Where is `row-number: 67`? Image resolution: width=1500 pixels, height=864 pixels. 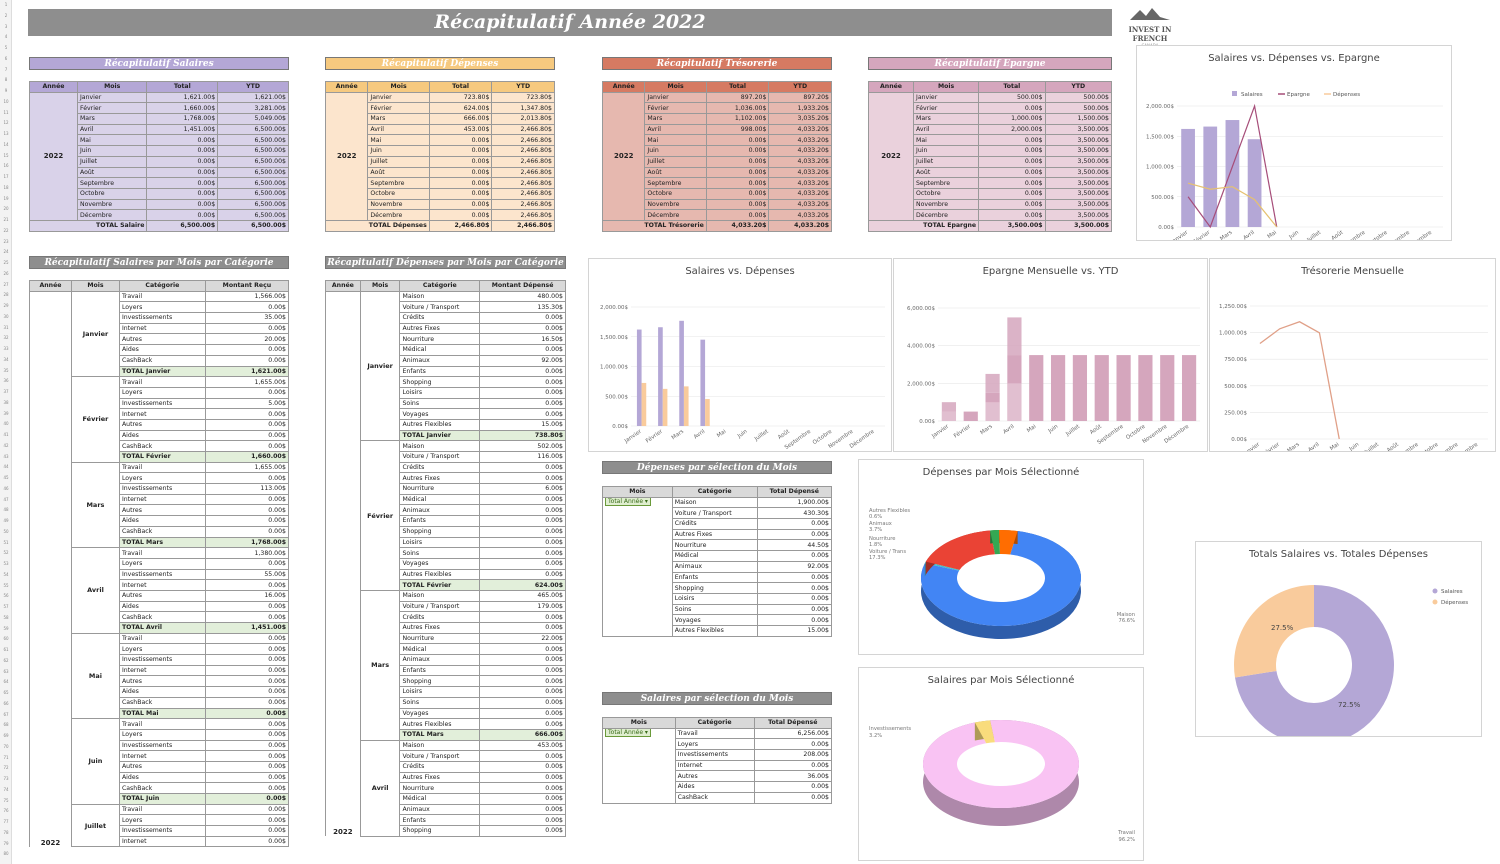
row-number: 67 is located at coordinates (6, 714).